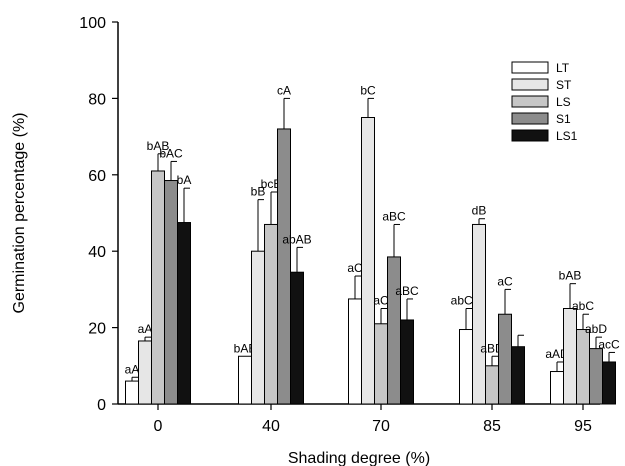 This screenshot has width=625, height=466. What do you see at coordinates (158, 426) in the screenshot?
I see `x-tick-label: 0` at bounding box center [158, 426].